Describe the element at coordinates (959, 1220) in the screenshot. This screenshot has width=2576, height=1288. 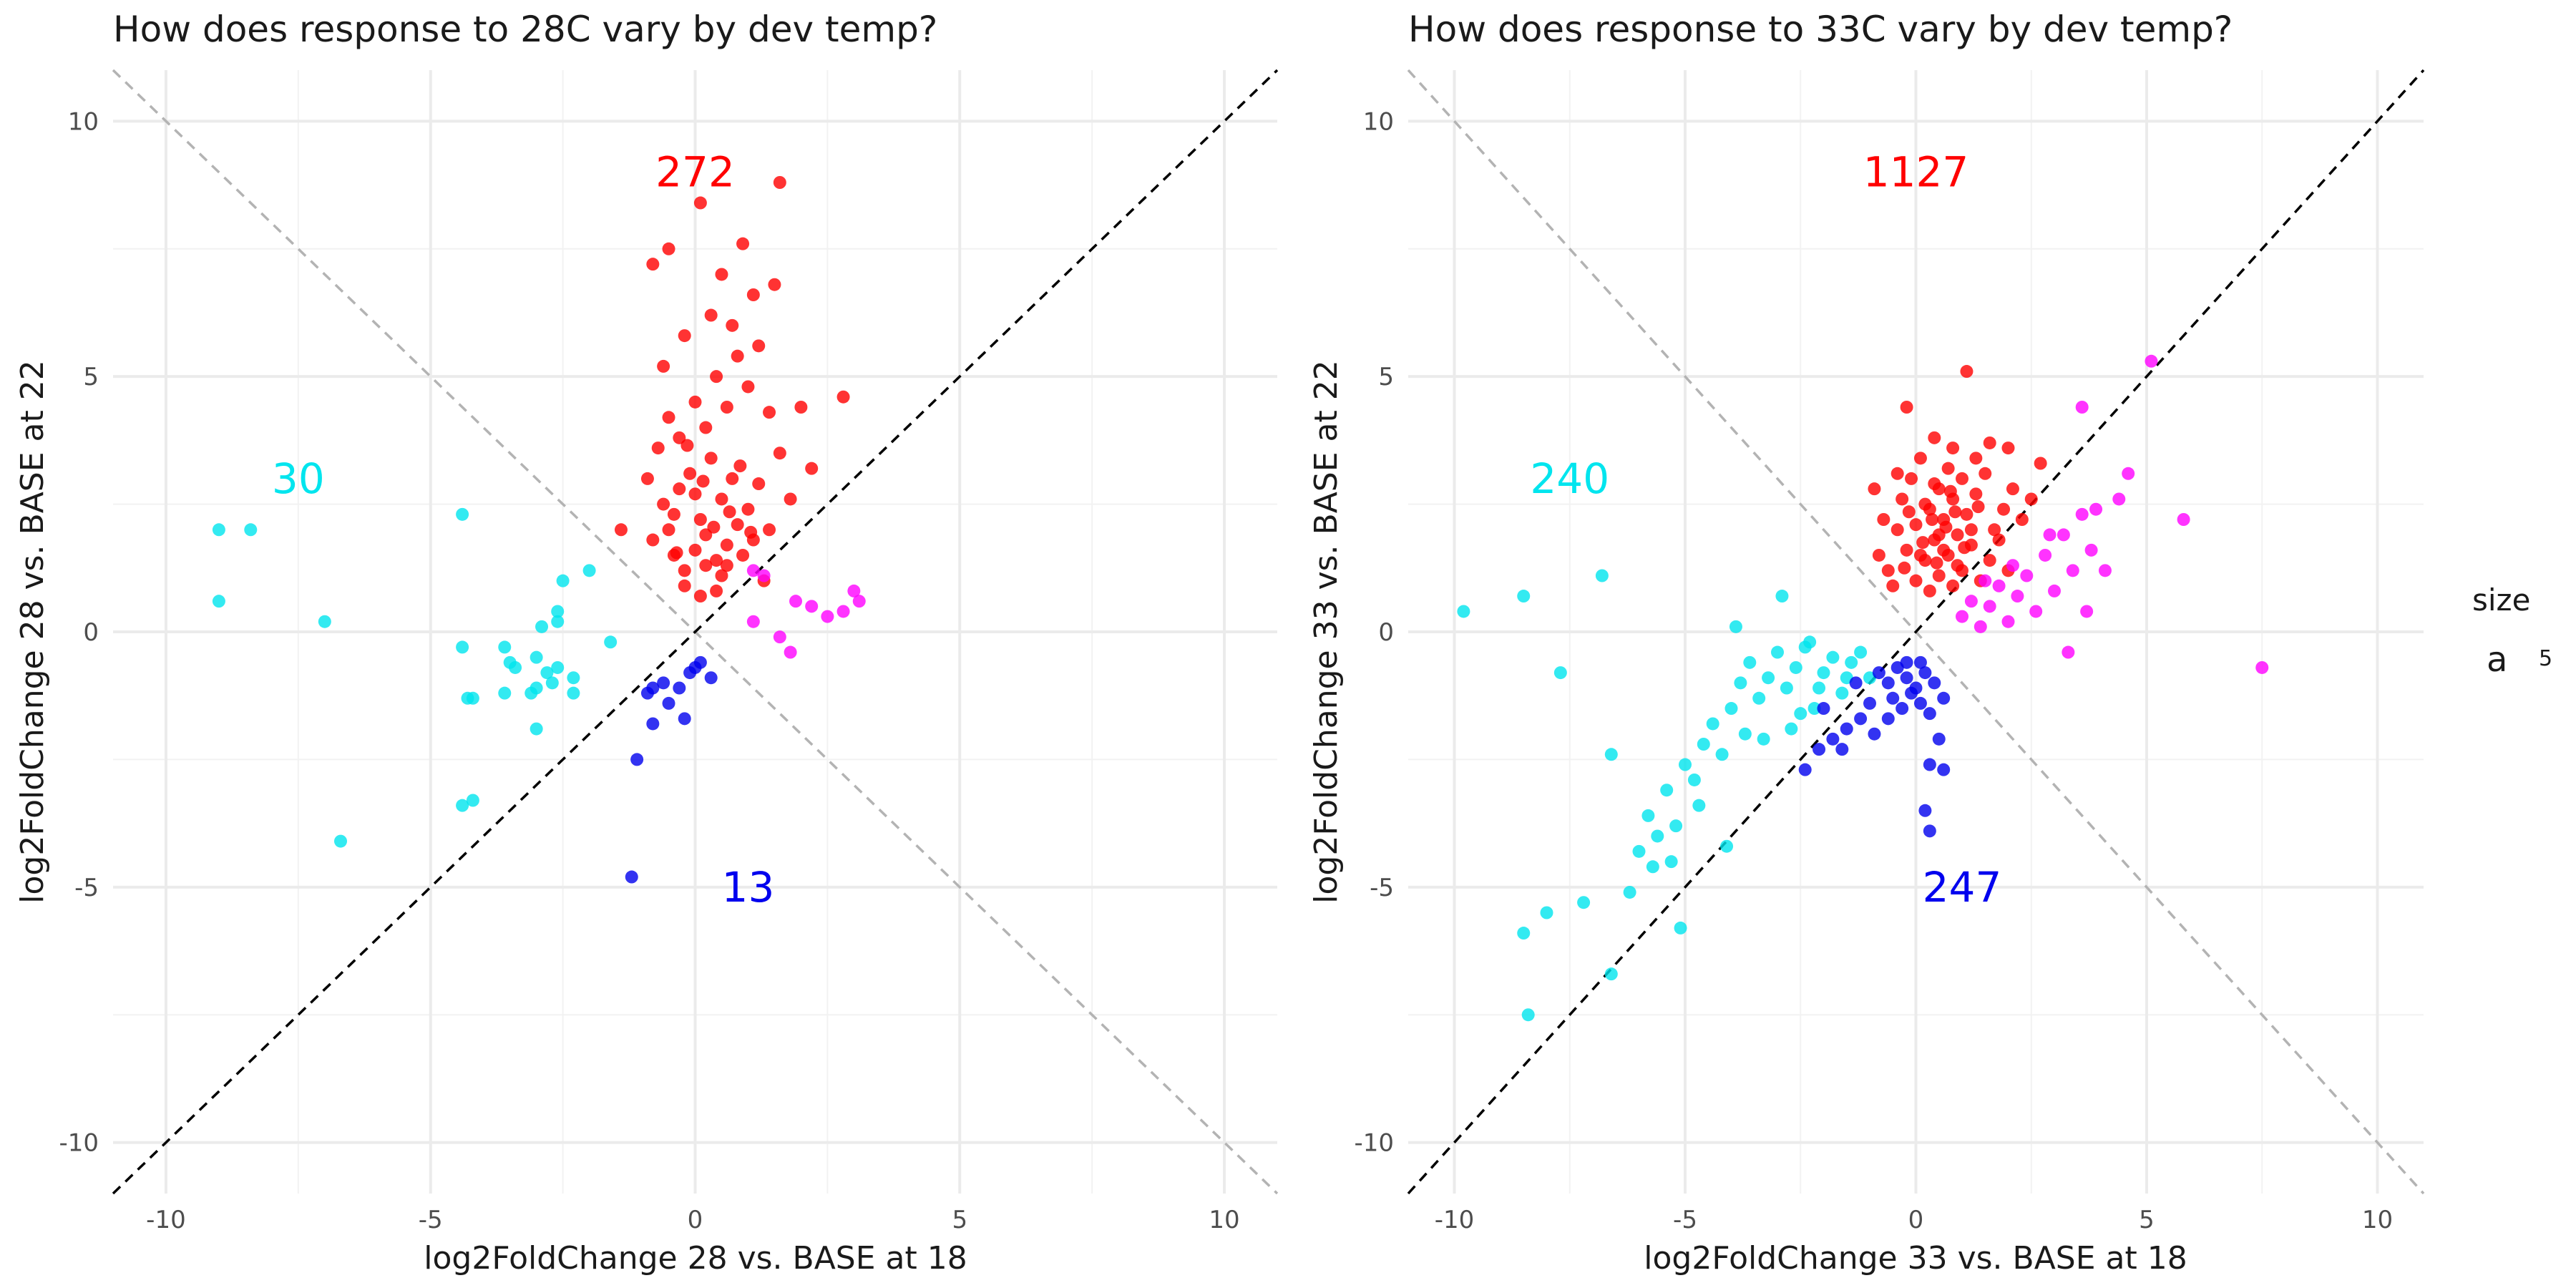
I see `left-x-tick-label: 5` at that location.